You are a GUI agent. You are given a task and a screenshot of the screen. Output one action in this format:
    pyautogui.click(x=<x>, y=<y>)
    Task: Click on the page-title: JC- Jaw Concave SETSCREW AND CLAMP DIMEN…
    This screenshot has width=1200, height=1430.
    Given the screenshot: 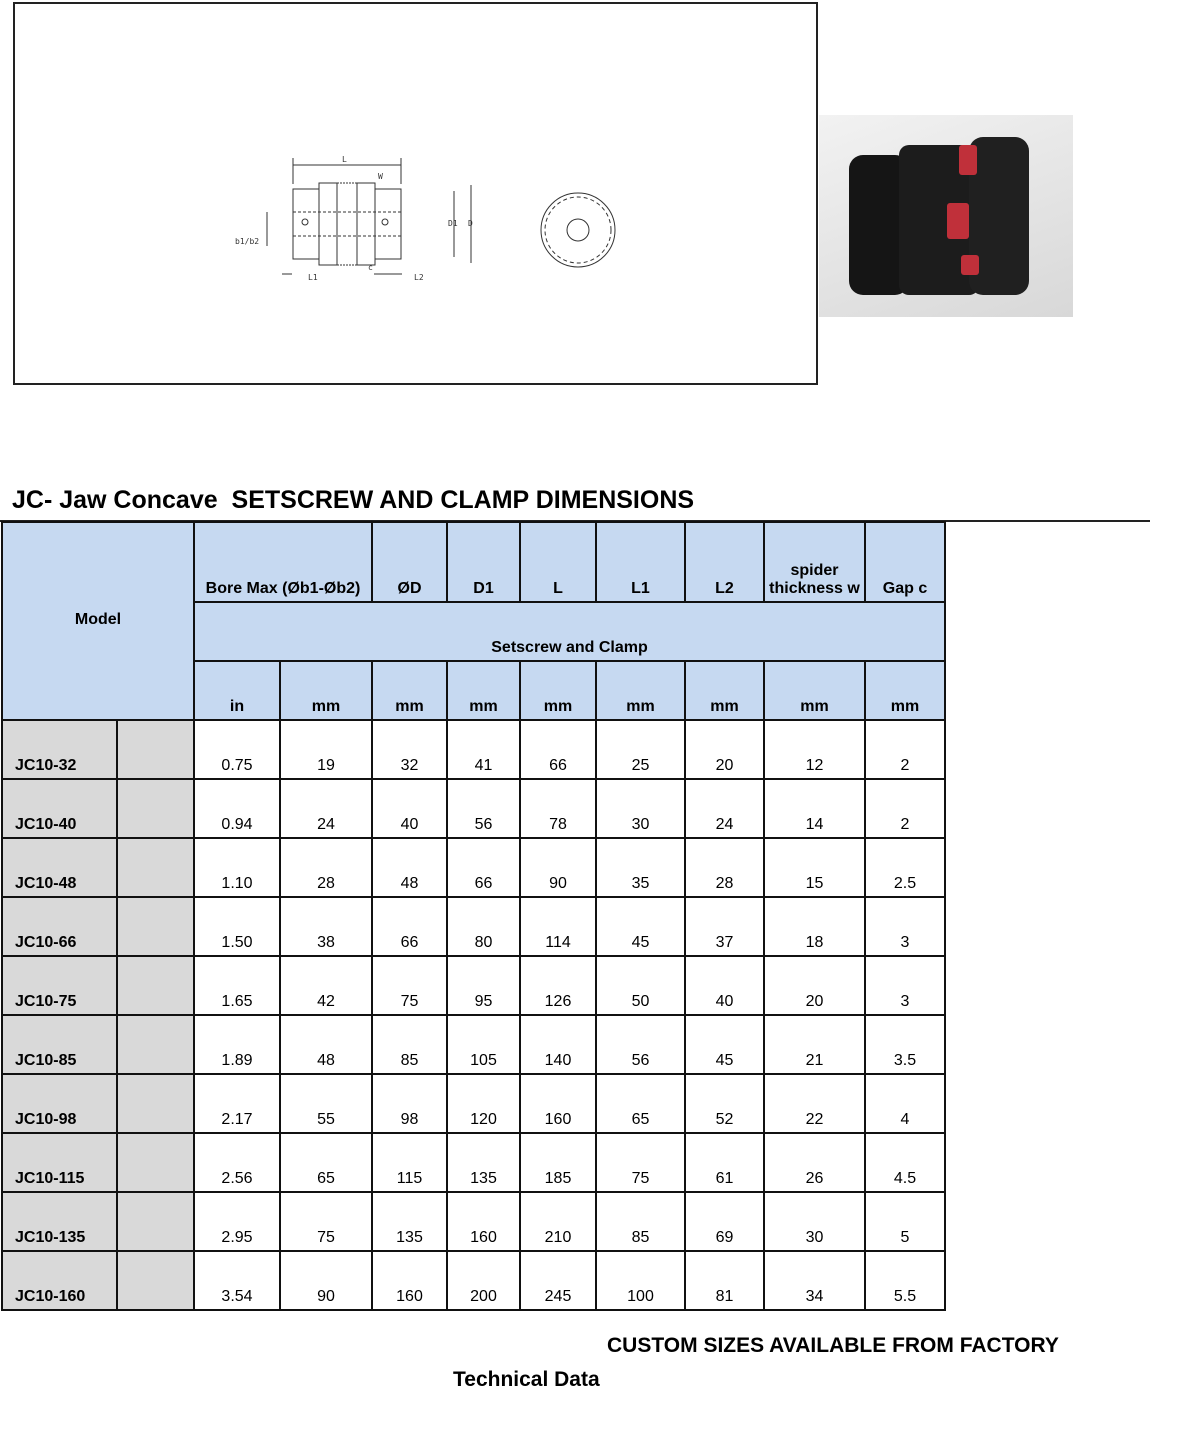 What is the action you would take?
    pyautogui.click(x=353, y=500)
    